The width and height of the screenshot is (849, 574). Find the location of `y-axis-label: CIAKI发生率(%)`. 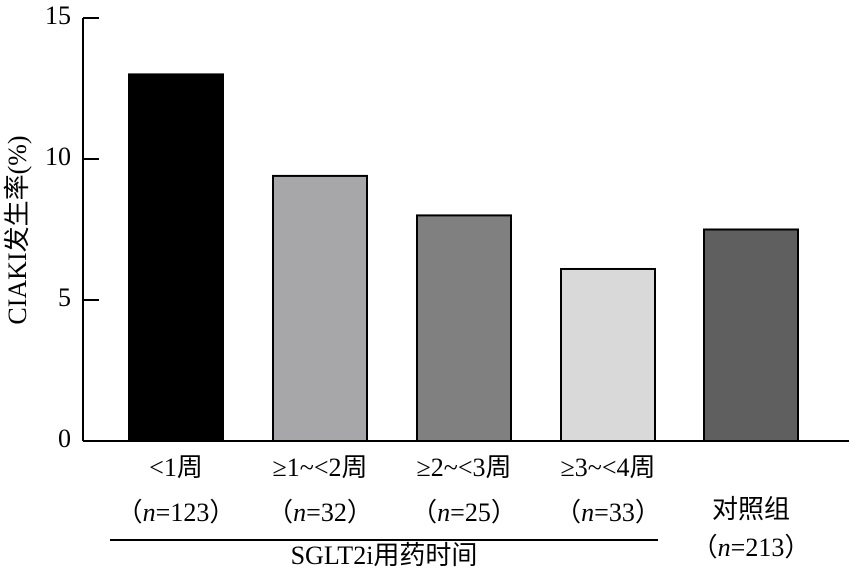

y-axis-label: CIAKI发生率(%) is located at coordinates (17, 229).